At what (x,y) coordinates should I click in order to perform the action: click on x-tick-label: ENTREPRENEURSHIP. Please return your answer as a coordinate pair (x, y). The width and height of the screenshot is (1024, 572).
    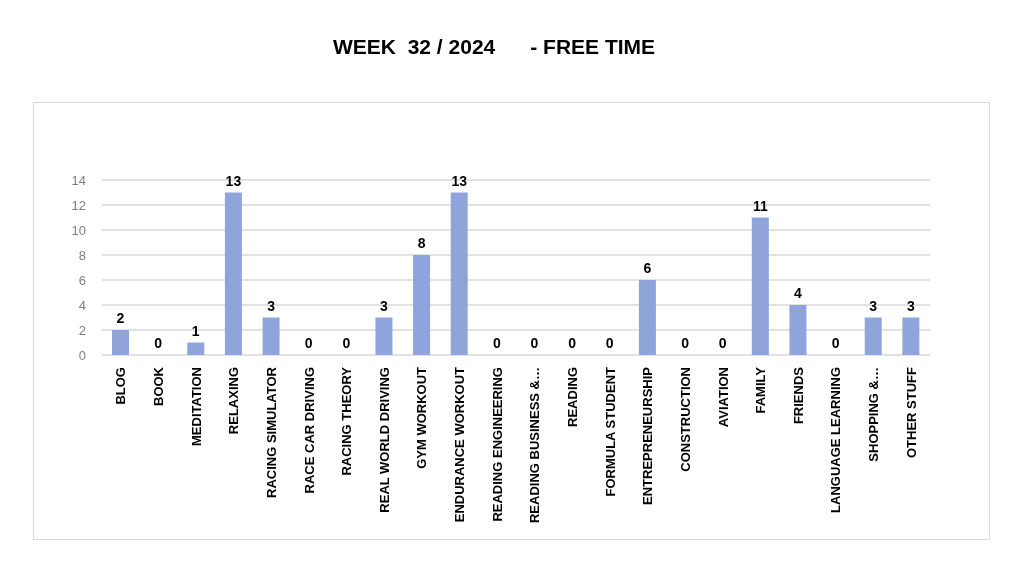
    Looking at the image, I should click on (648, 435).